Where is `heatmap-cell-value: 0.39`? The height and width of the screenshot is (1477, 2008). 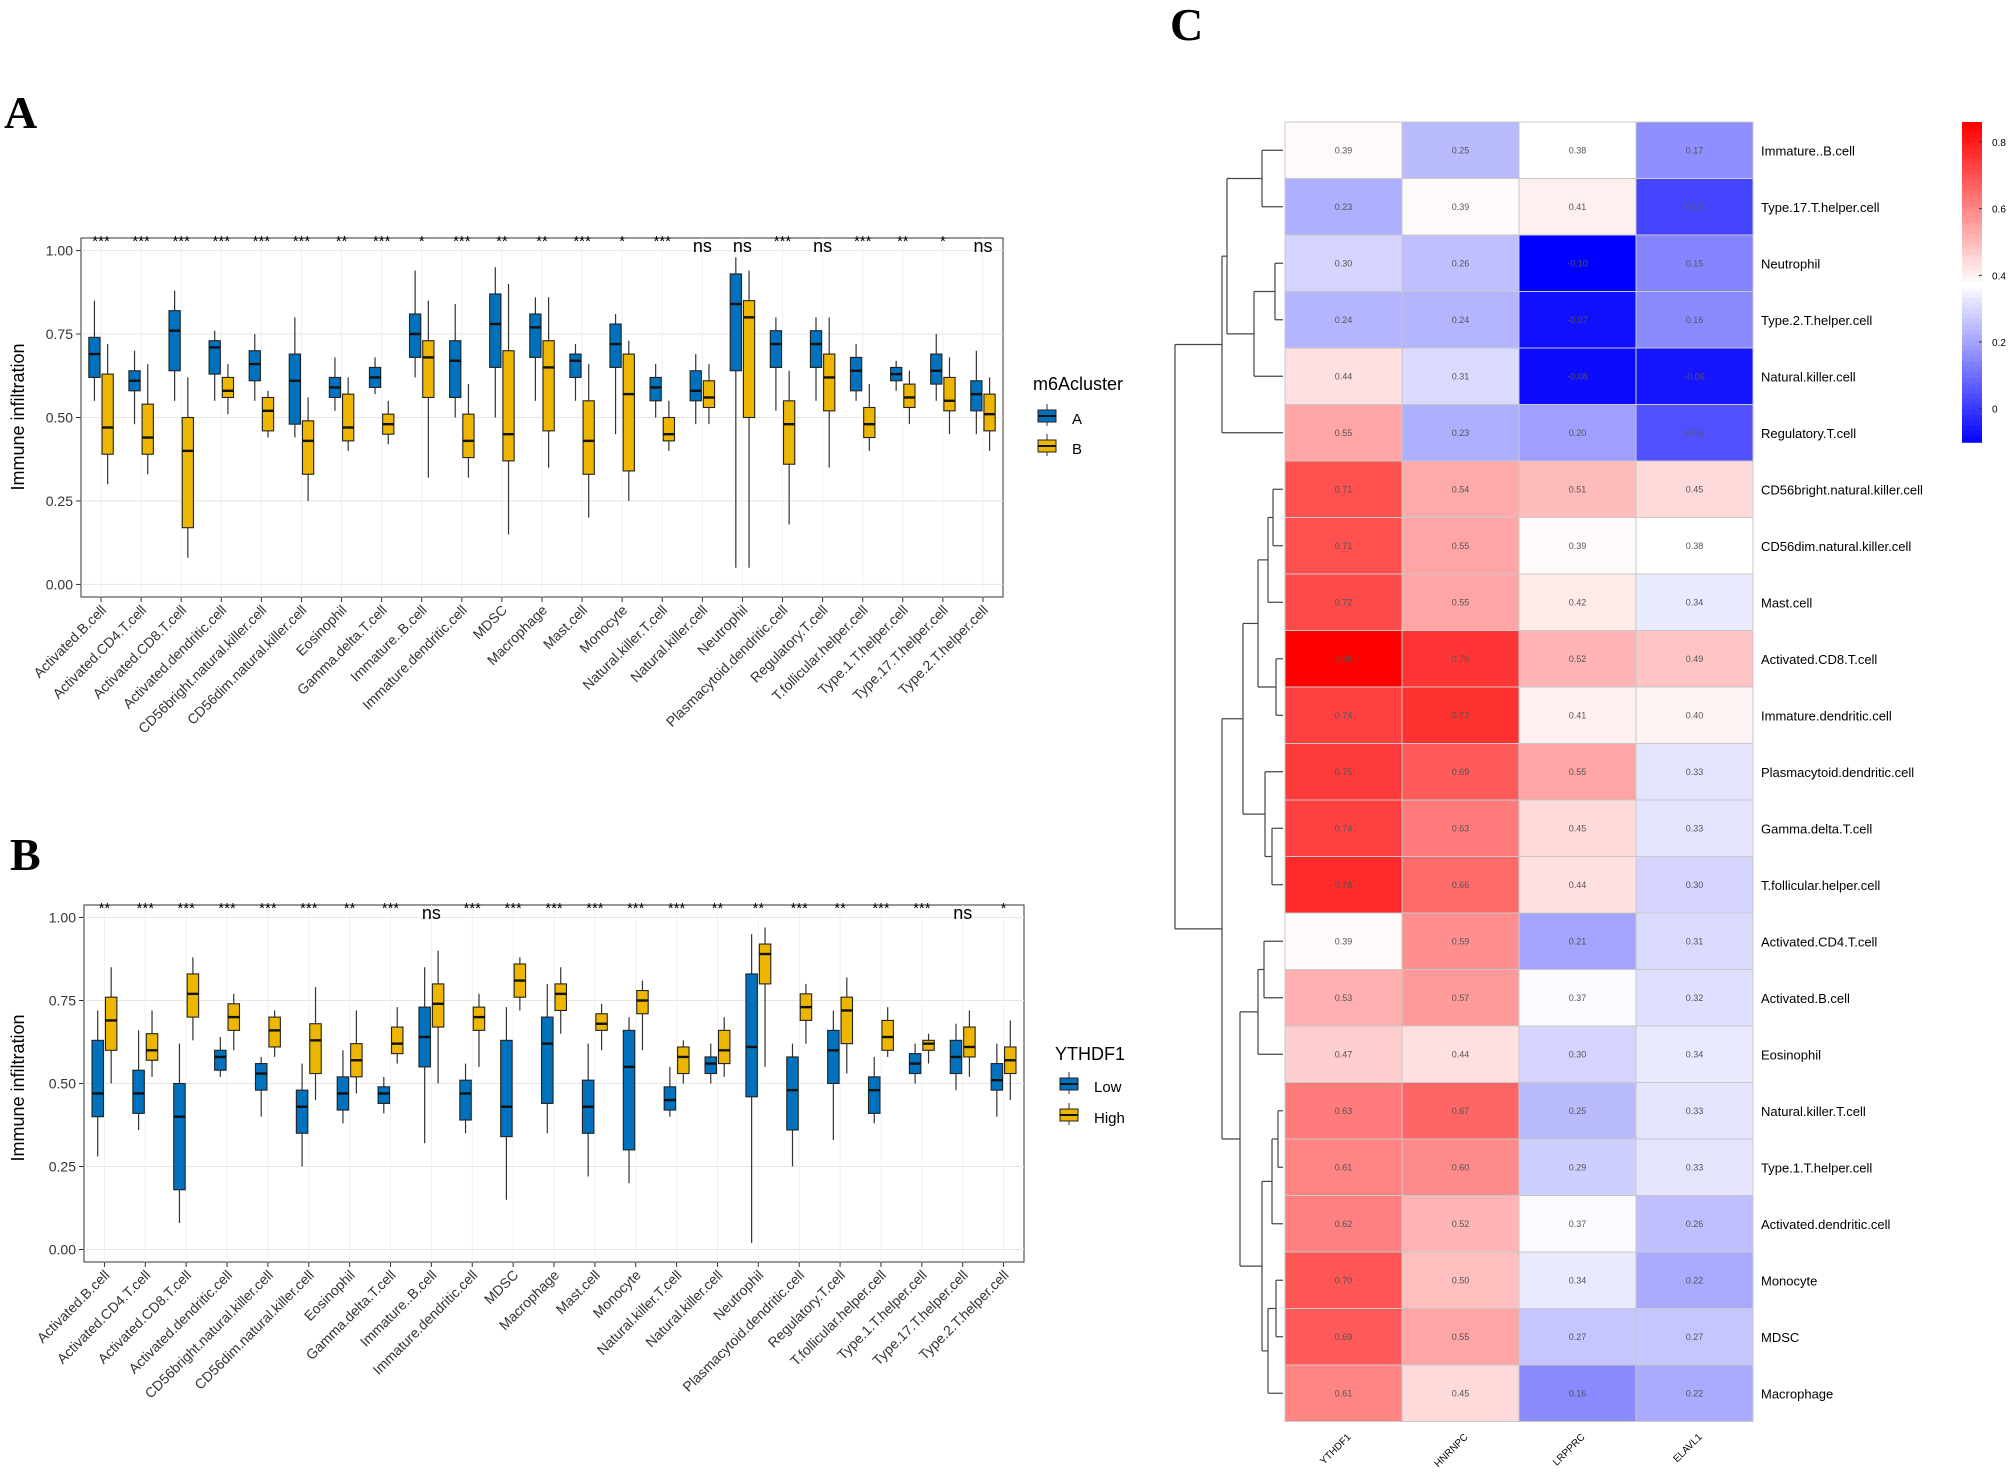
heatmap-cell-value: 0.39 is located at coordinates (1344, 150).